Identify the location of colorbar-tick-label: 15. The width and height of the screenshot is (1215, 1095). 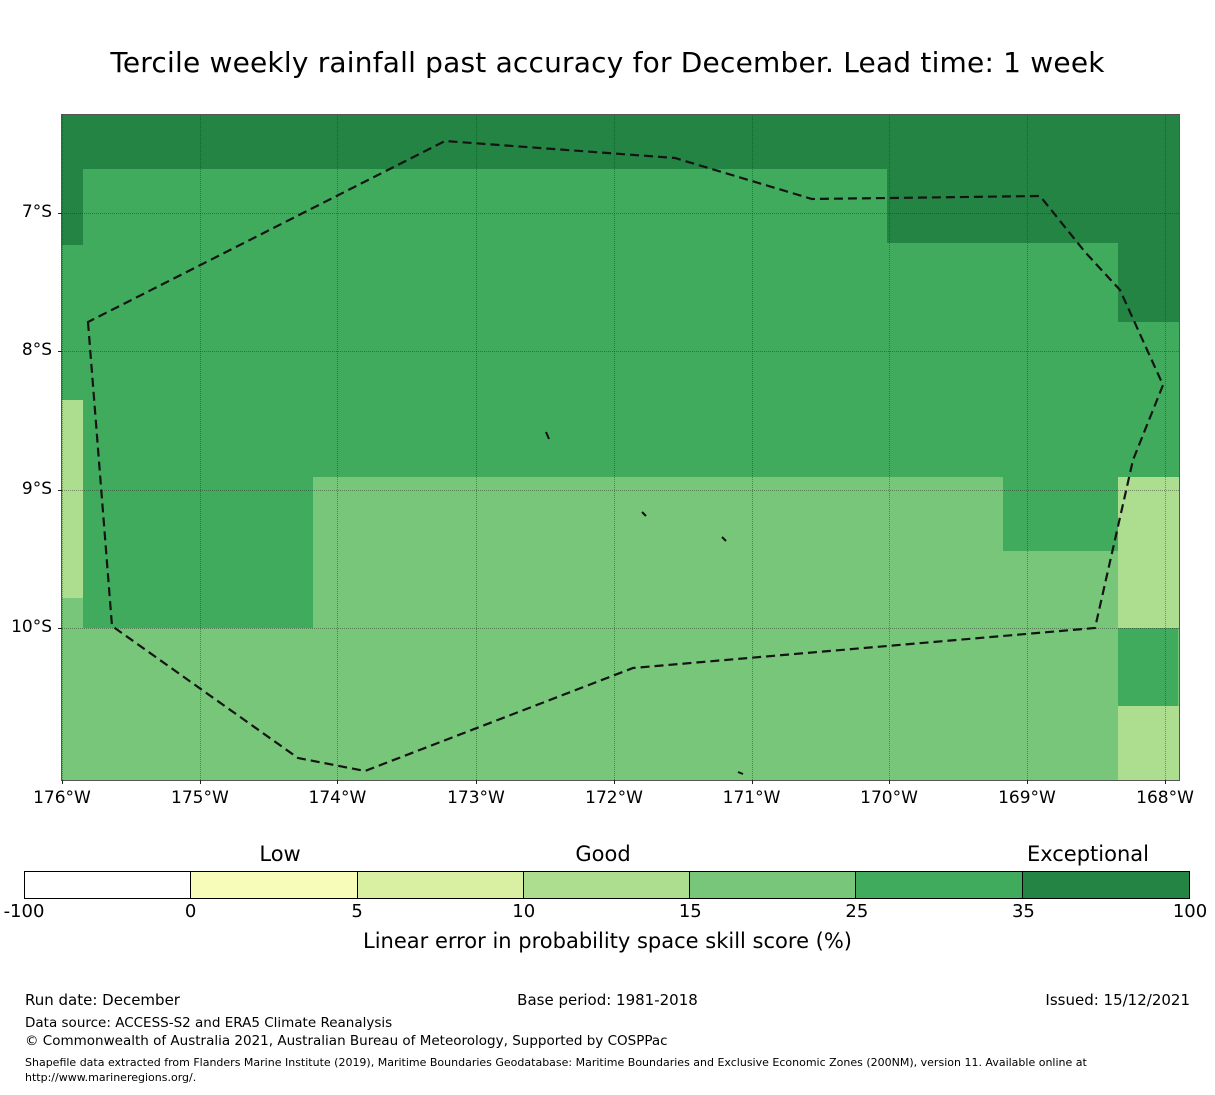
(690, 911).